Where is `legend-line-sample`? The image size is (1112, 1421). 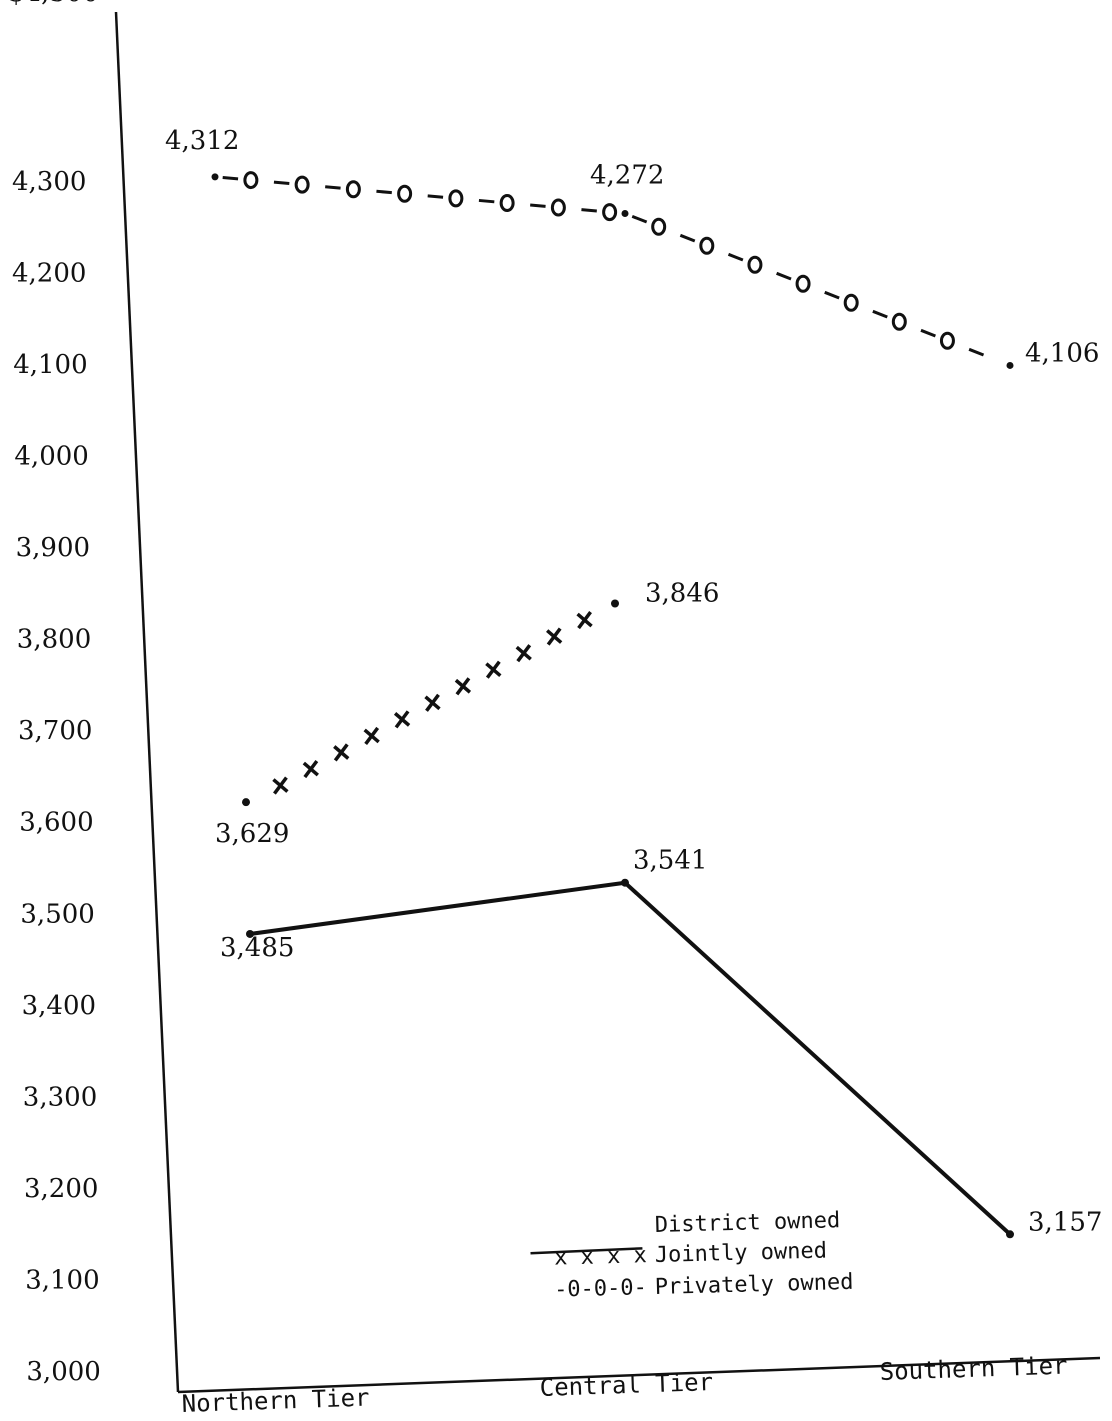
legend-line-sample is located at coordinates (586, 1251).